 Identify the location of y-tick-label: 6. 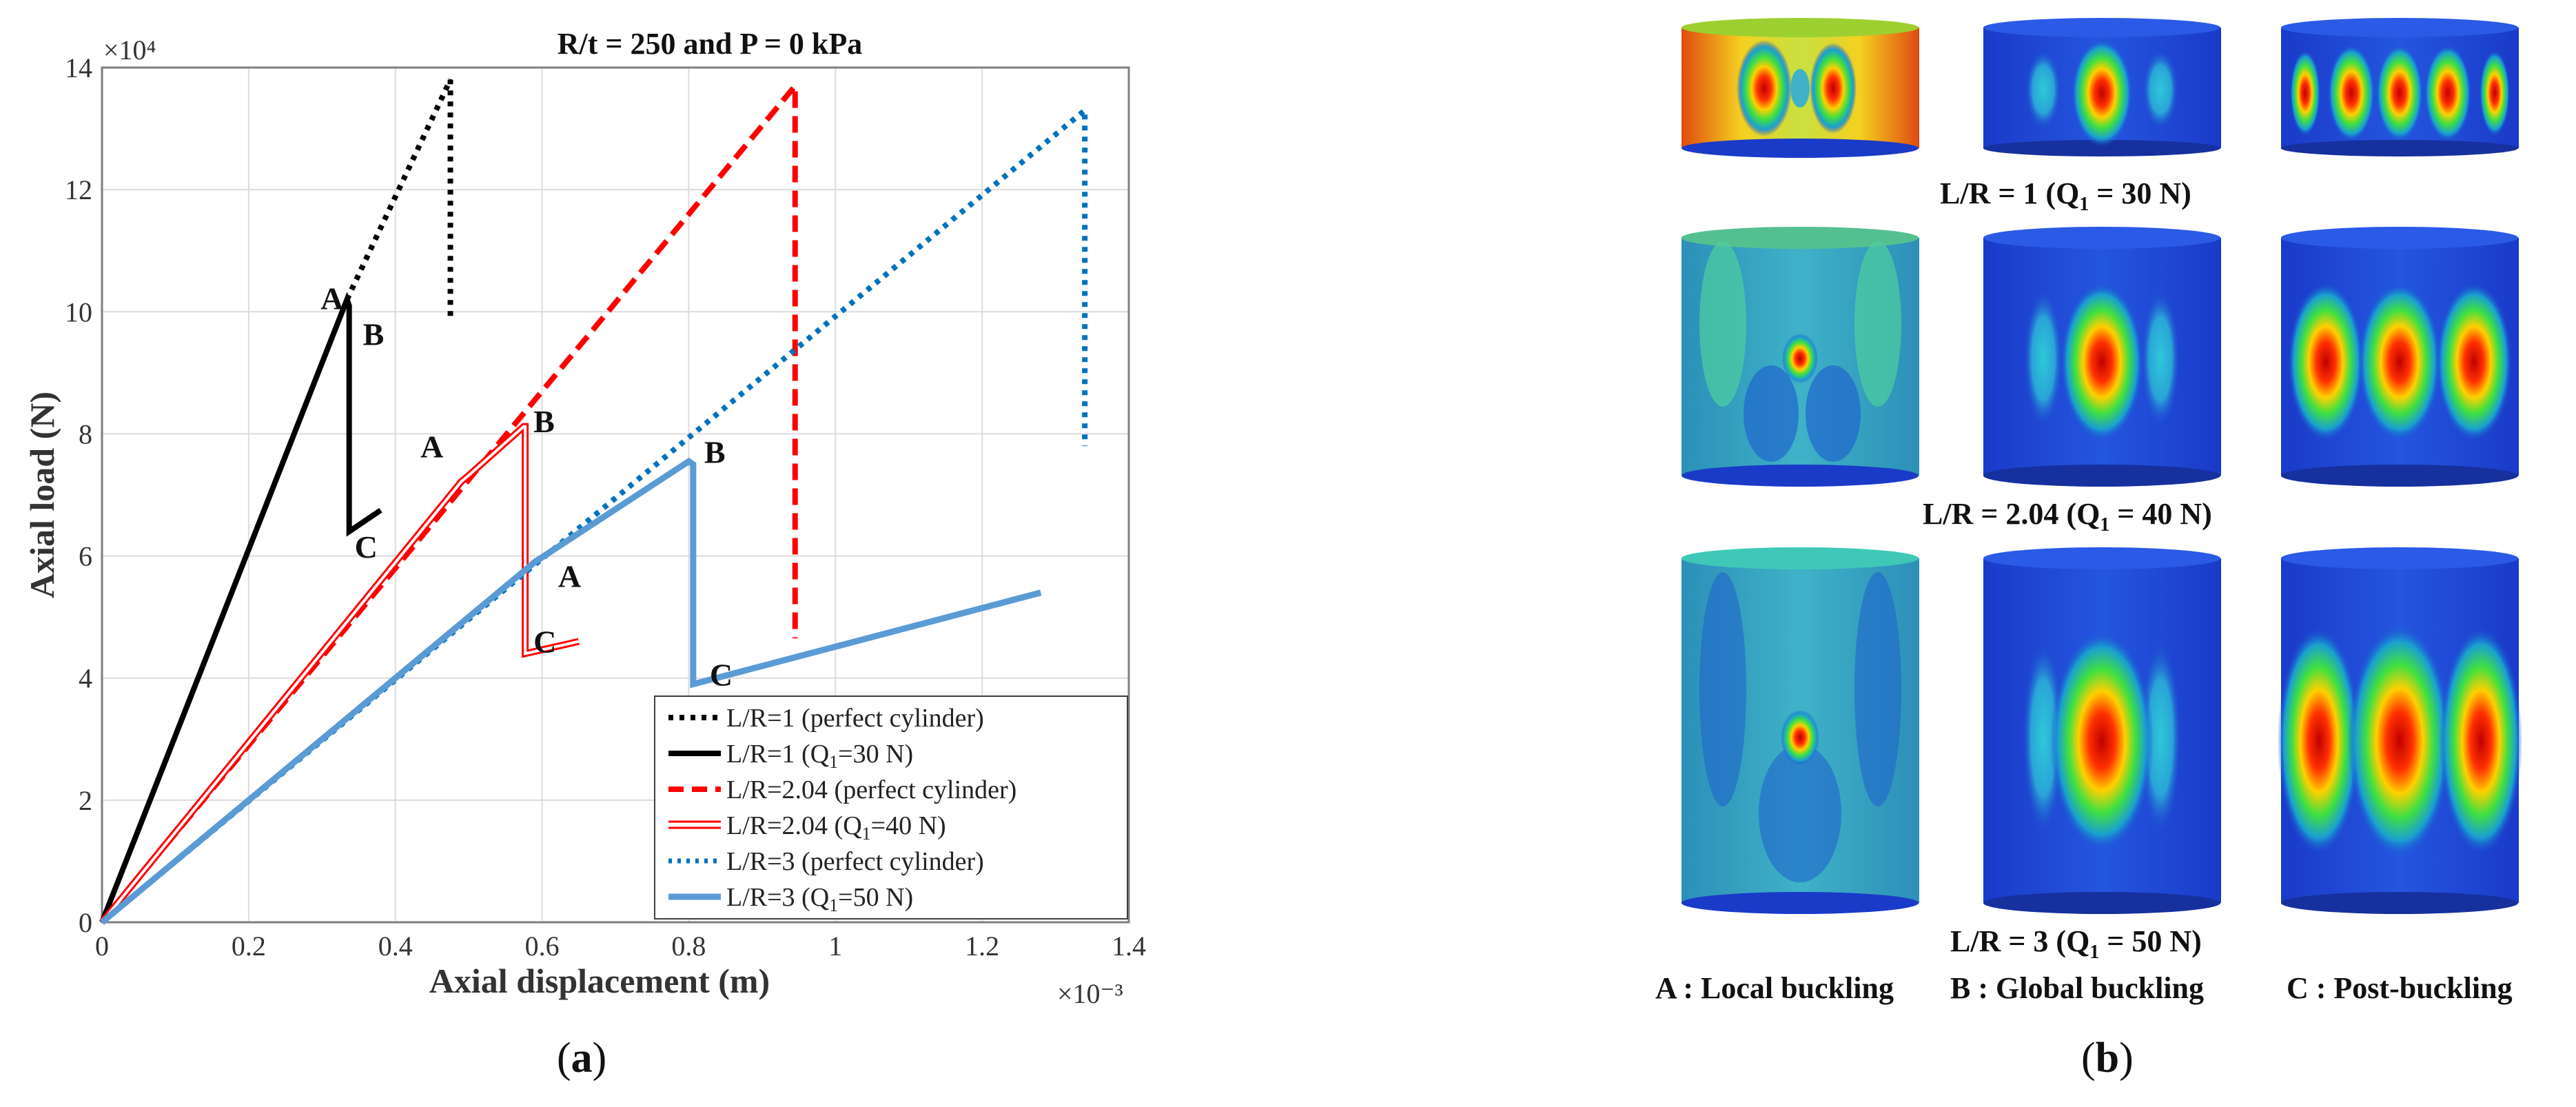
(85, 556).